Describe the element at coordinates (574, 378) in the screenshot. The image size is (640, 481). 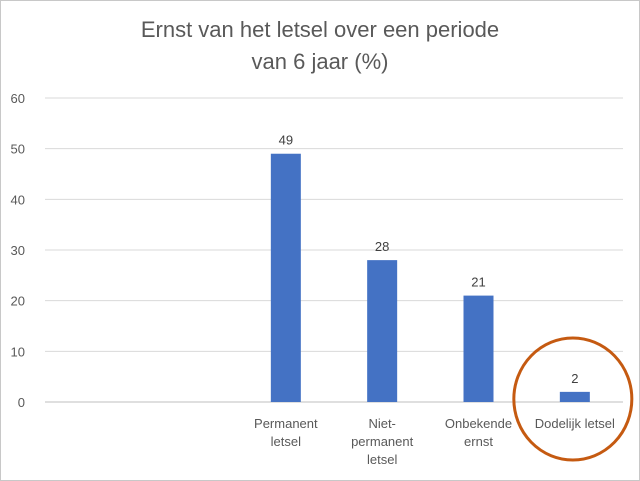
I see `data-label: 2` at that location.